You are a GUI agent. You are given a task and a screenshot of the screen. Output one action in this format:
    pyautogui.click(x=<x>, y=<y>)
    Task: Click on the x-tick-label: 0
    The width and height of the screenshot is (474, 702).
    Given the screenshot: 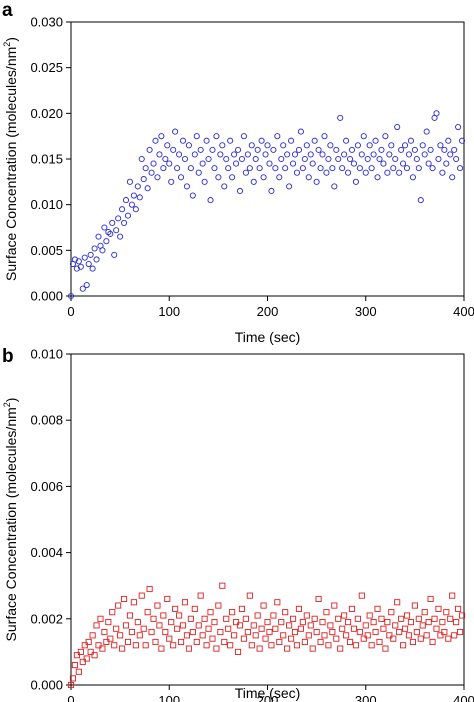 What is the action you would take?
    pyautogui.click(x=70, y=697)
    